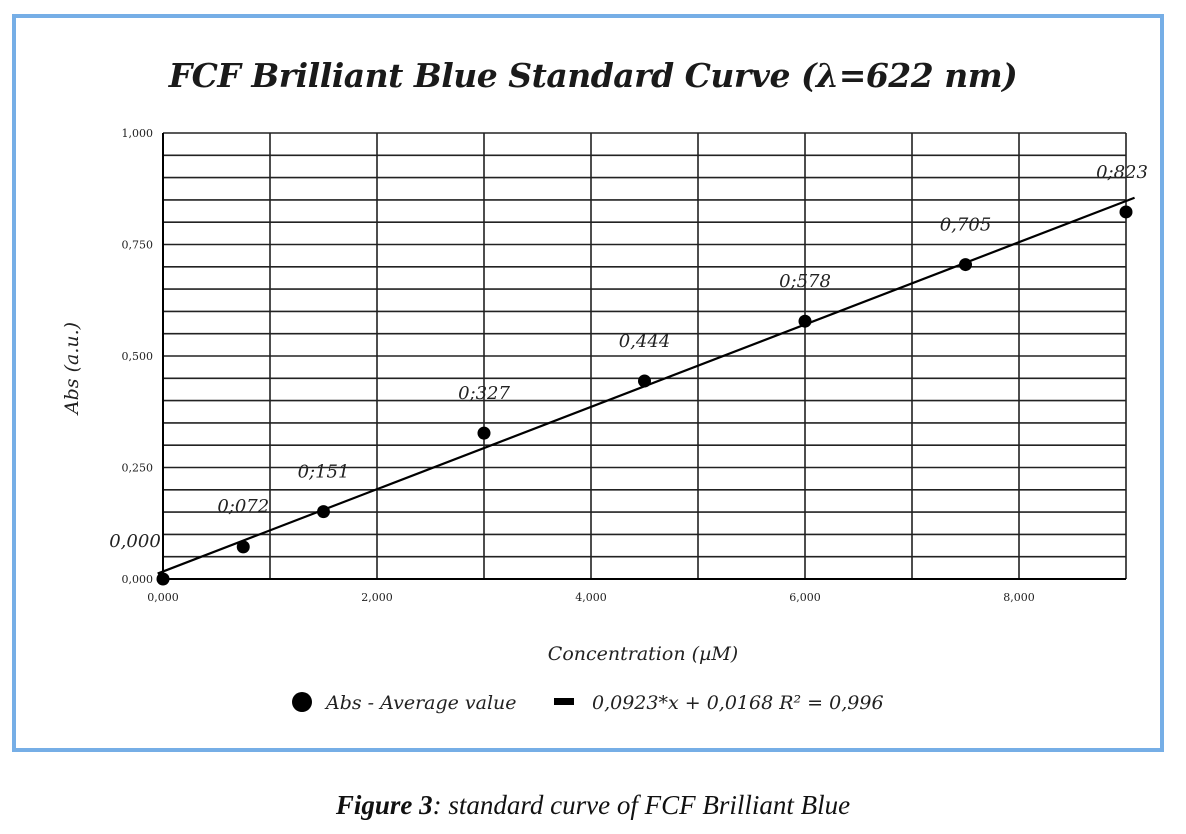 This screenshot has height=834, width=1186. I want to click on x-axis-label: Concentration (µM), so click(643, 654).